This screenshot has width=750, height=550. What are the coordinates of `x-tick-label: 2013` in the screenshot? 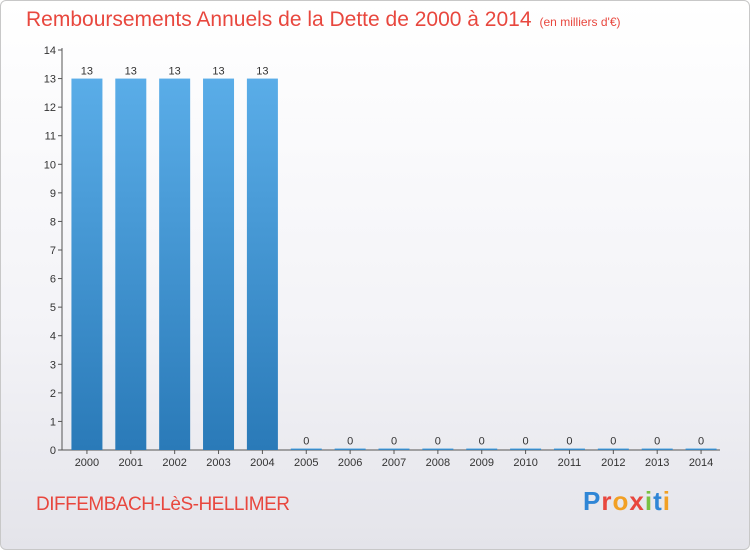 It's located at (657, 463).